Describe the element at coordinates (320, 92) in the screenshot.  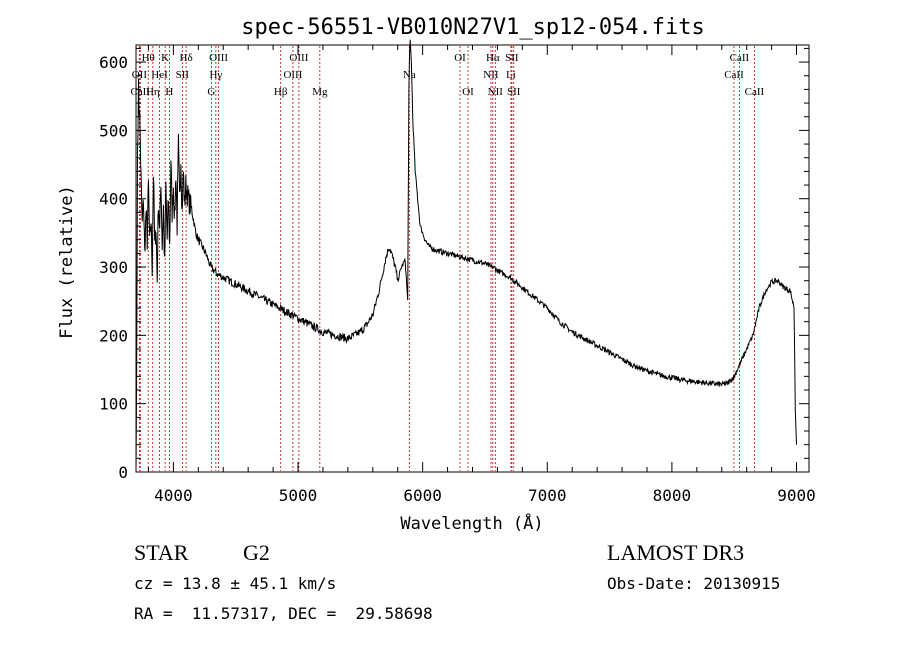
I see `line-label: Mg` at that location.